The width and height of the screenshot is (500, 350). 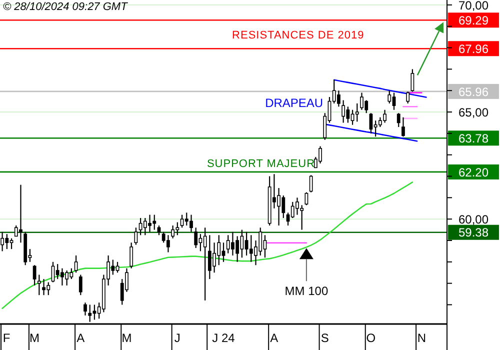 I want to click on series-label: DRAPEAU, so click(x=294, y=103).